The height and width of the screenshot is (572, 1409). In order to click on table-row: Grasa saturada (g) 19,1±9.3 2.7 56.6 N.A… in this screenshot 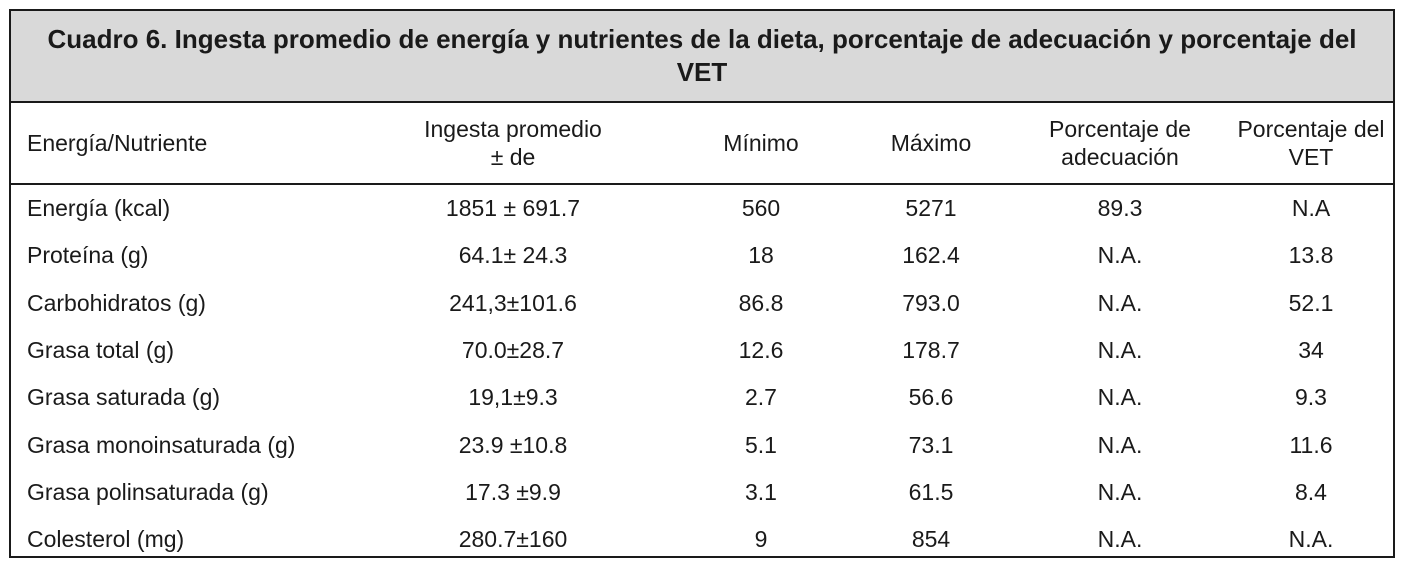, I will do `click(702, 397)`.